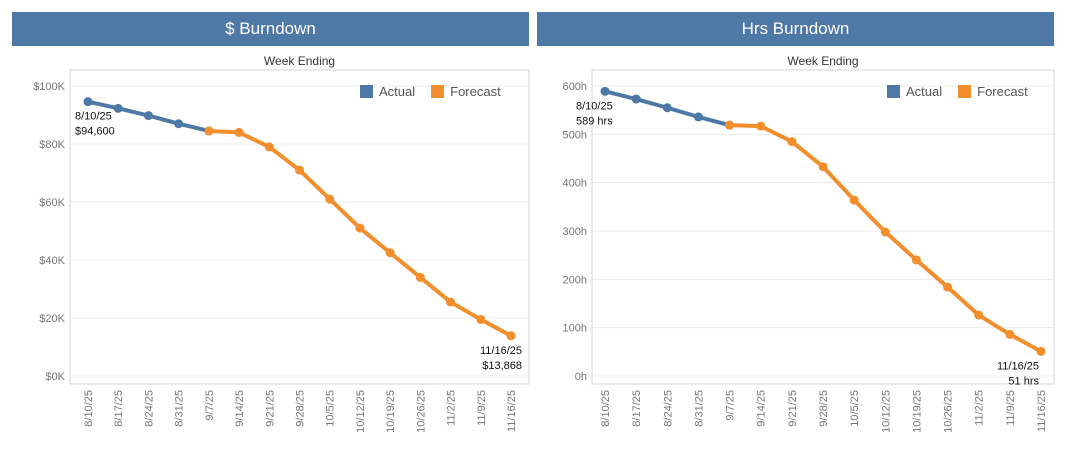 The width and height of the screenshot is (1066, 457). What do you see at coordinates (270, 29) in the screenshot?
I see `chart-title: $ Burndown` at bounding box center [270, 29].